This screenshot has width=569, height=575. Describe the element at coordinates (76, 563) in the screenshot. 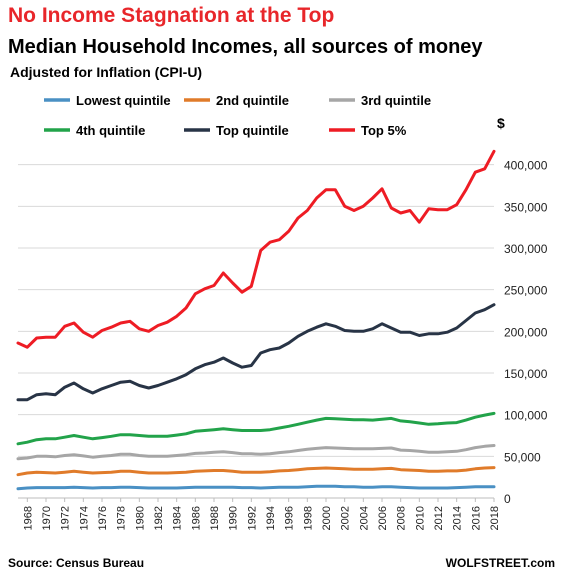

I see `source-note: Source: Census Bureau` at that location.